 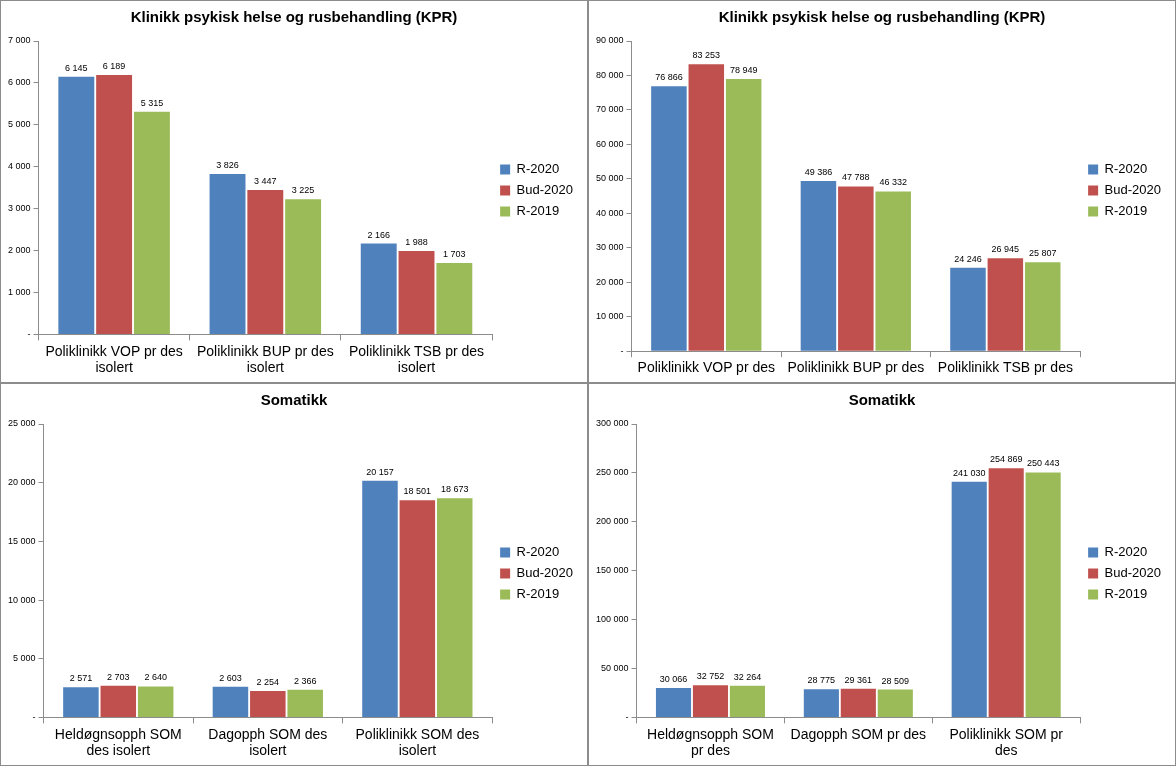 What do you see at coordinates (303, 190) in the screenshot?
I see `data-label: 3 225` at bounding box center [303, 190].